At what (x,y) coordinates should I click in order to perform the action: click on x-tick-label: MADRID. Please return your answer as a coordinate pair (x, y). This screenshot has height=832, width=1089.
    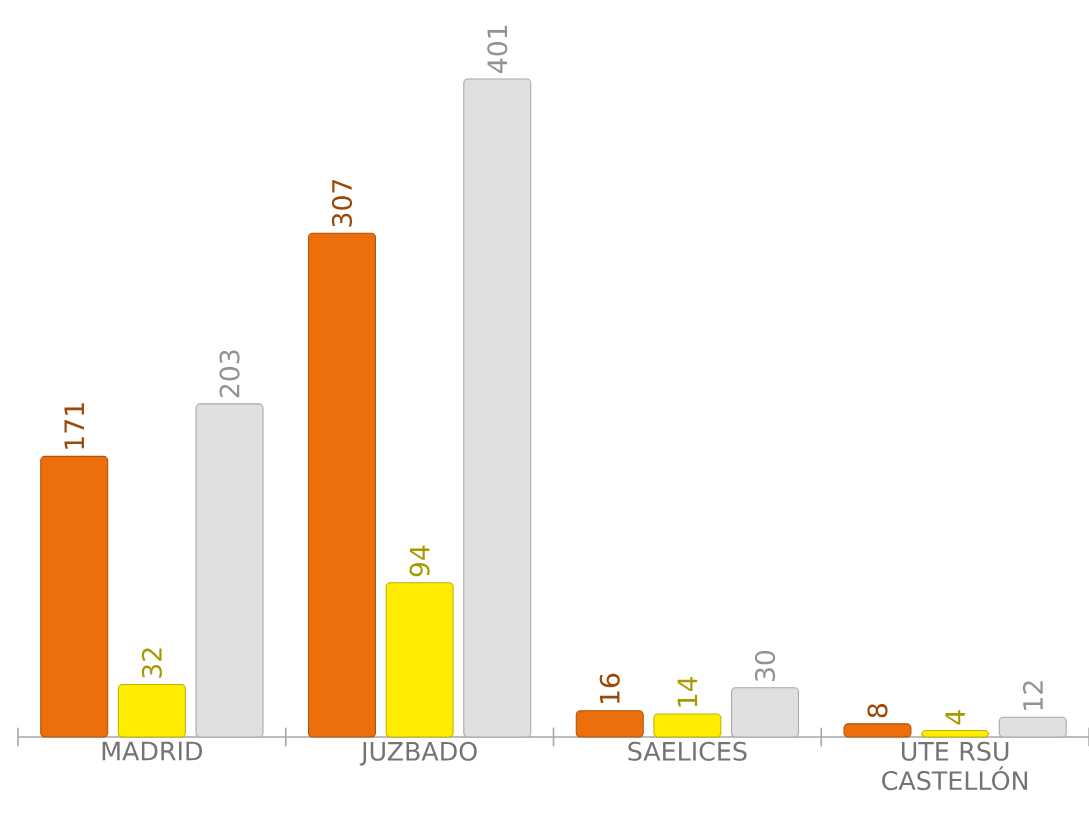
    Looking at the image, I should click on (152, 751).